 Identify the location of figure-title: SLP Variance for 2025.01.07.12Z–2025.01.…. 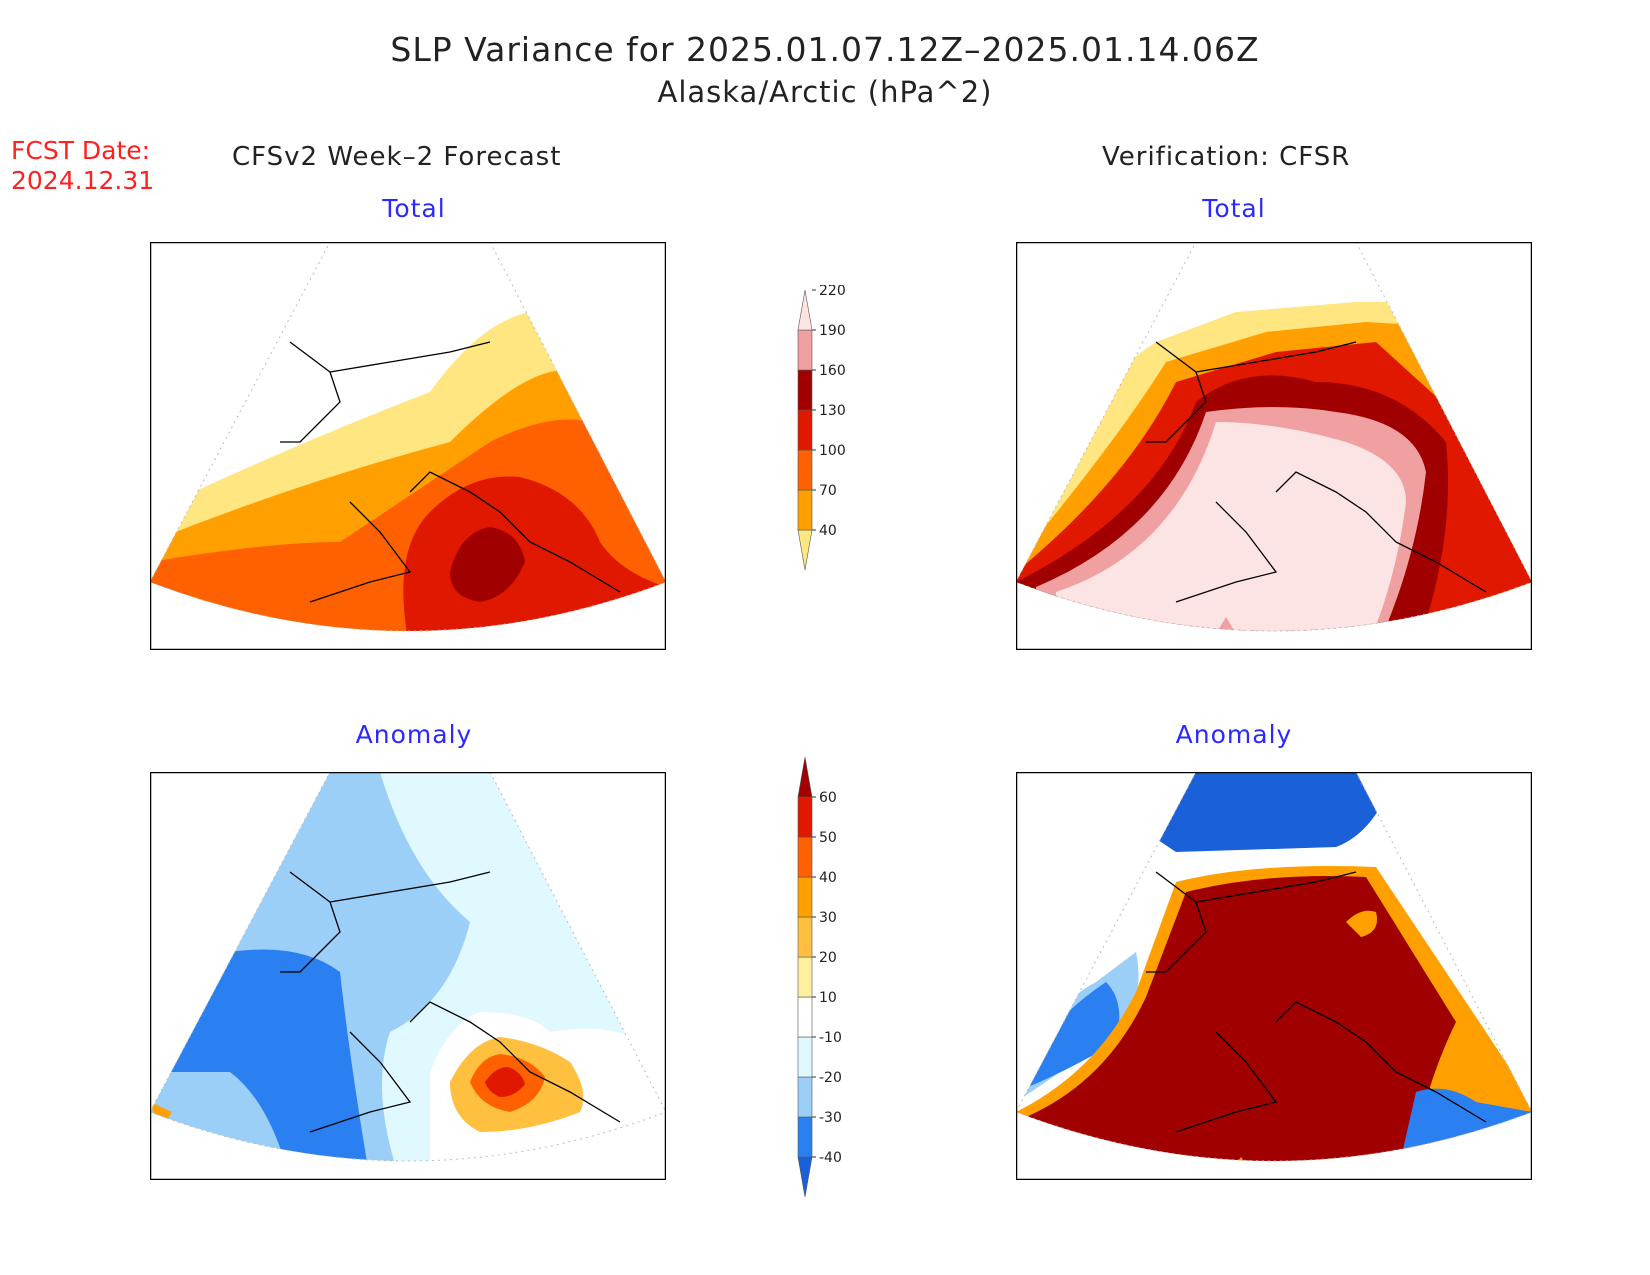
(825, 49).